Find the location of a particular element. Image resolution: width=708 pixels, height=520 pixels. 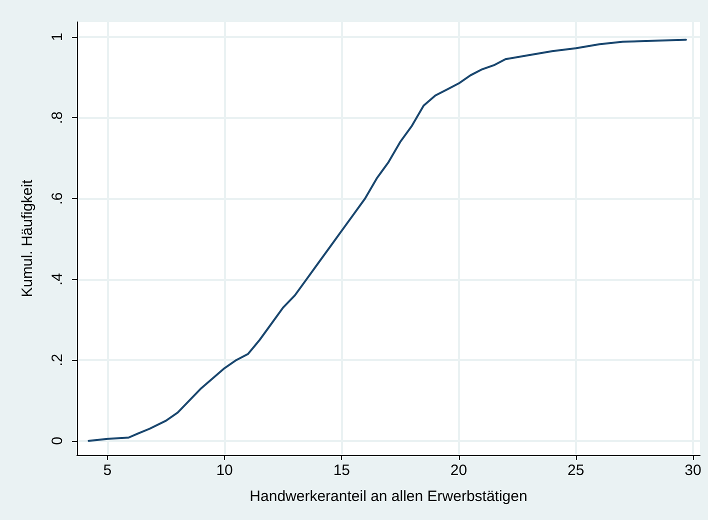

y-tick-label: 1 is located at coordinates (57, 37).